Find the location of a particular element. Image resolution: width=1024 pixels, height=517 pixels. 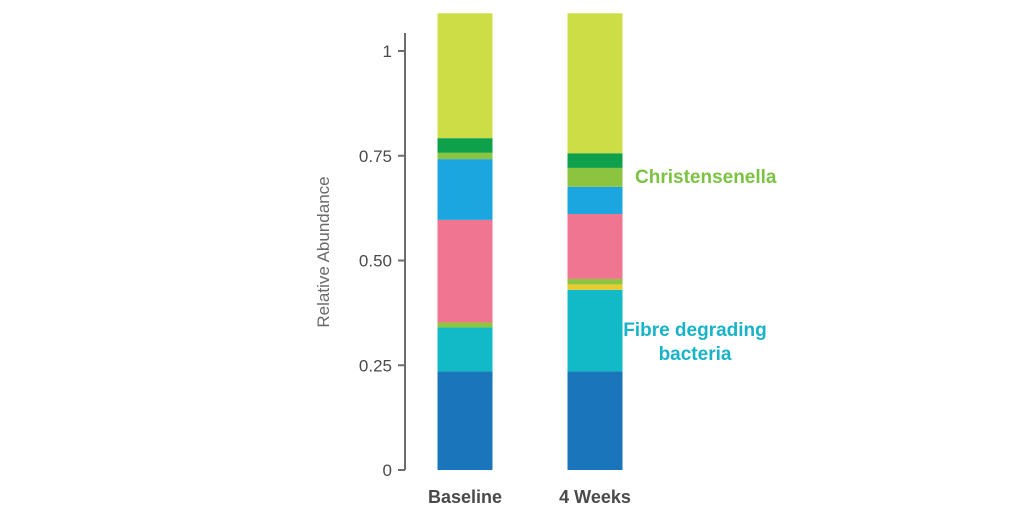

y-tick-label: 0.50 is located at coordinates (375, 261).